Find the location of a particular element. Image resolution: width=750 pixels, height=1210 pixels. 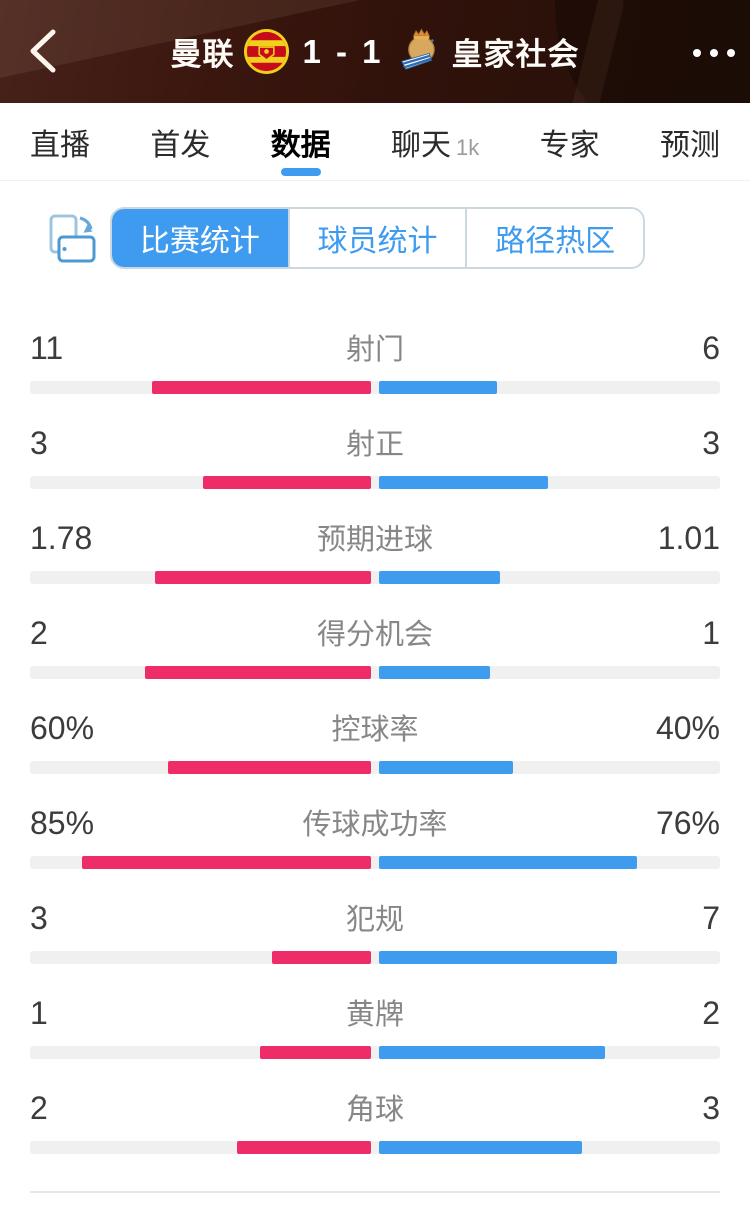

tab-experts: 专家 is located at coordinates (570, 141).